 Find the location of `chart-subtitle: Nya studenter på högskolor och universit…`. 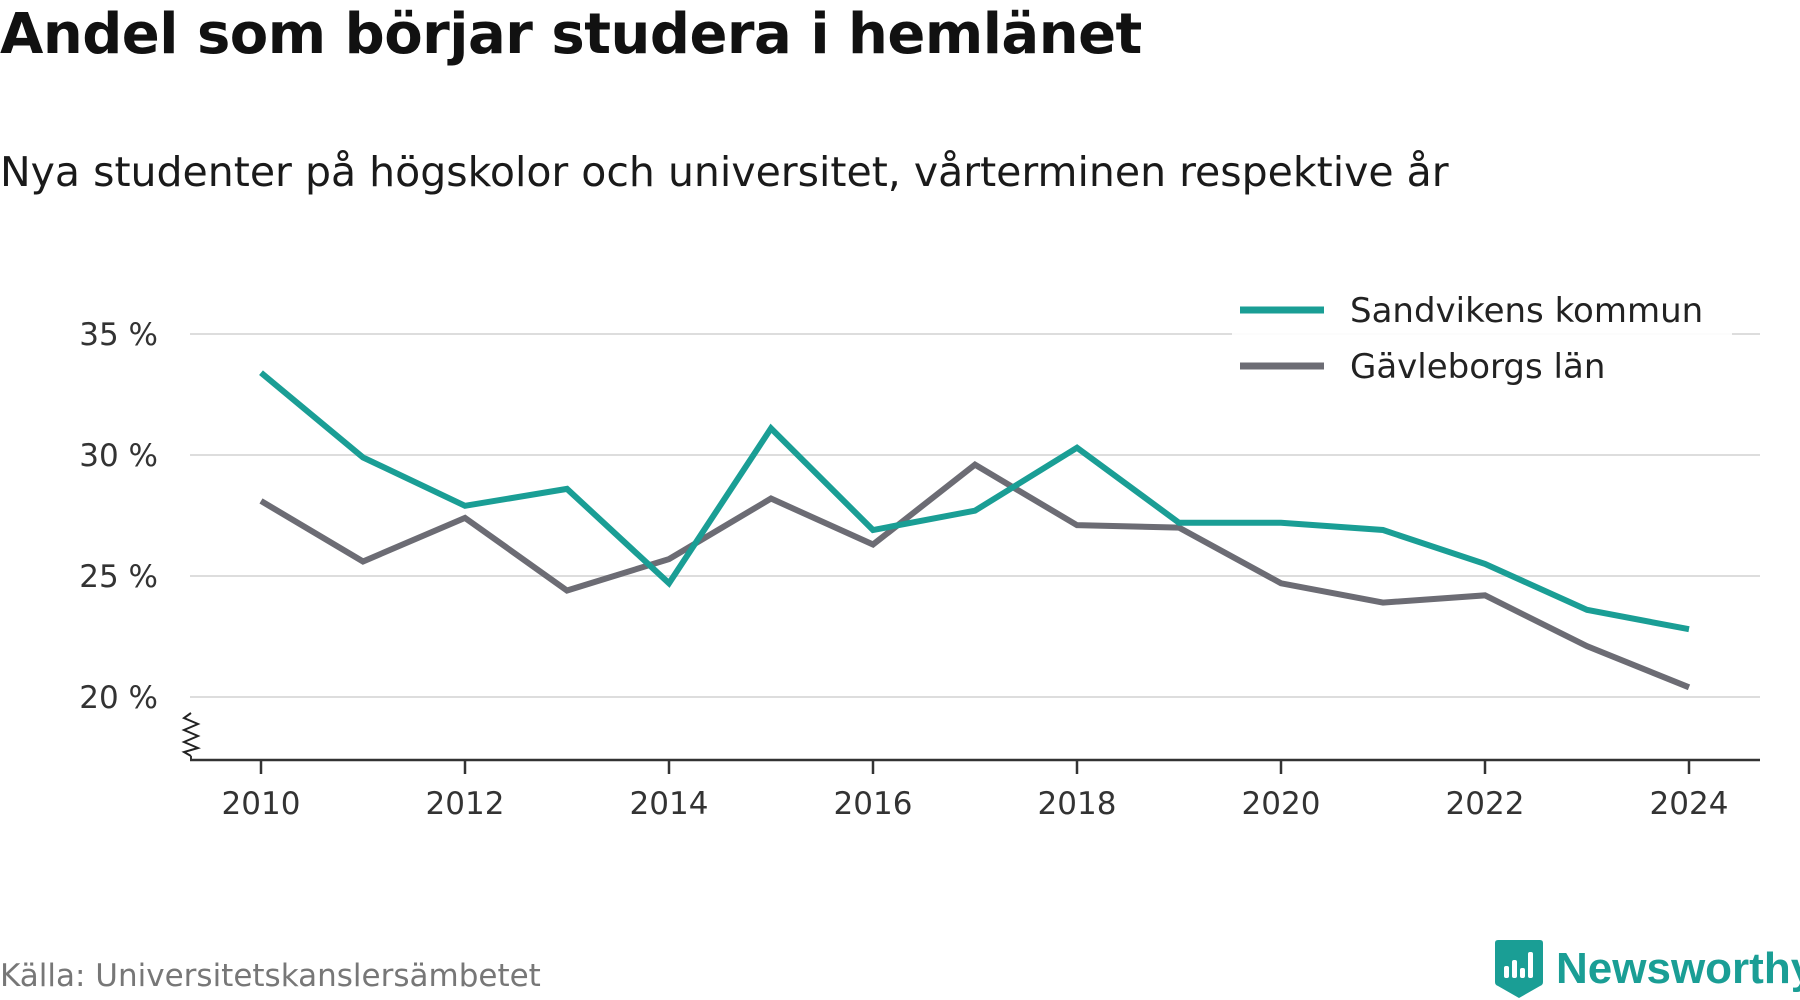

chart-subtitle: Nya studenter på högskolor och universit… is located at coordinates (724, 172).